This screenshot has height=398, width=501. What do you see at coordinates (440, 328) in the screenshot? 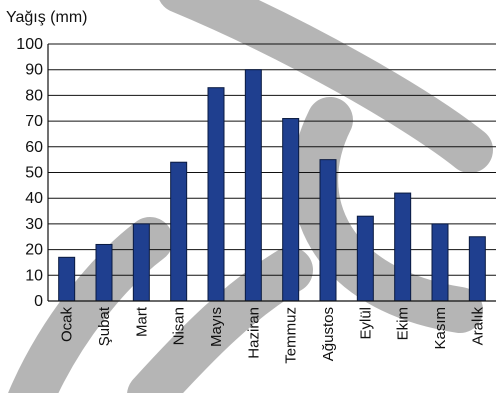
I see `x-tick-label: Kasım` at bounding box center [440, 328].